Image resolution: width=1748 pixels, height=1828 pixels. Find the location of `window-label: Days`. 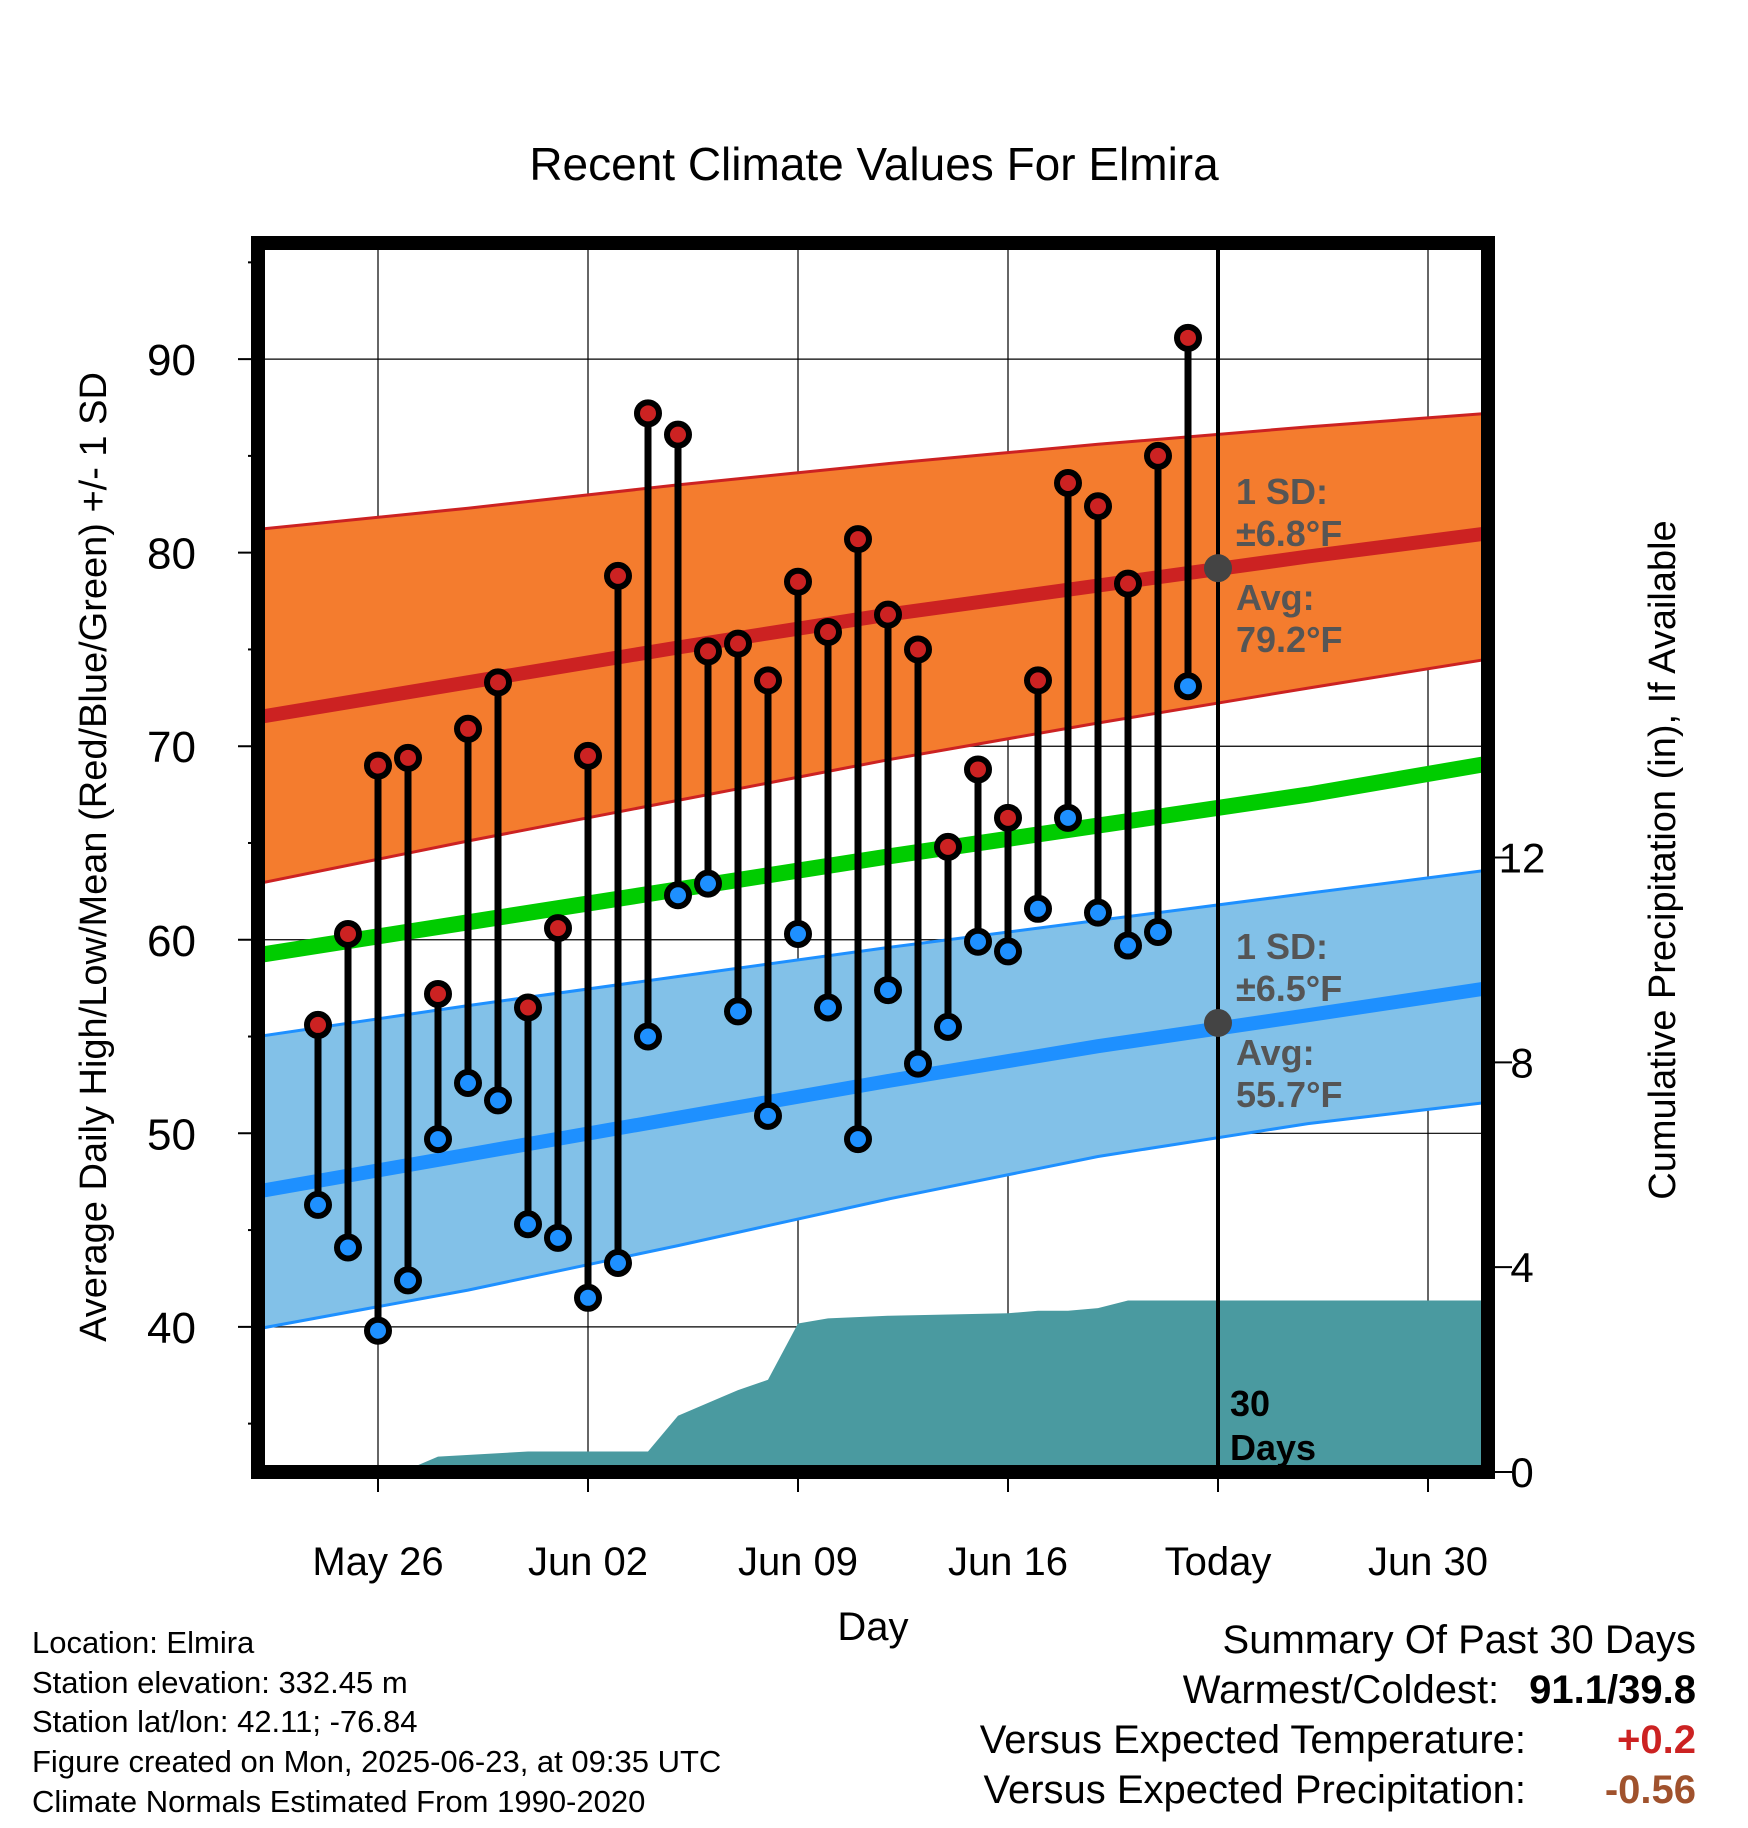

window-label: Days is located at coordinates (1273, 1447).